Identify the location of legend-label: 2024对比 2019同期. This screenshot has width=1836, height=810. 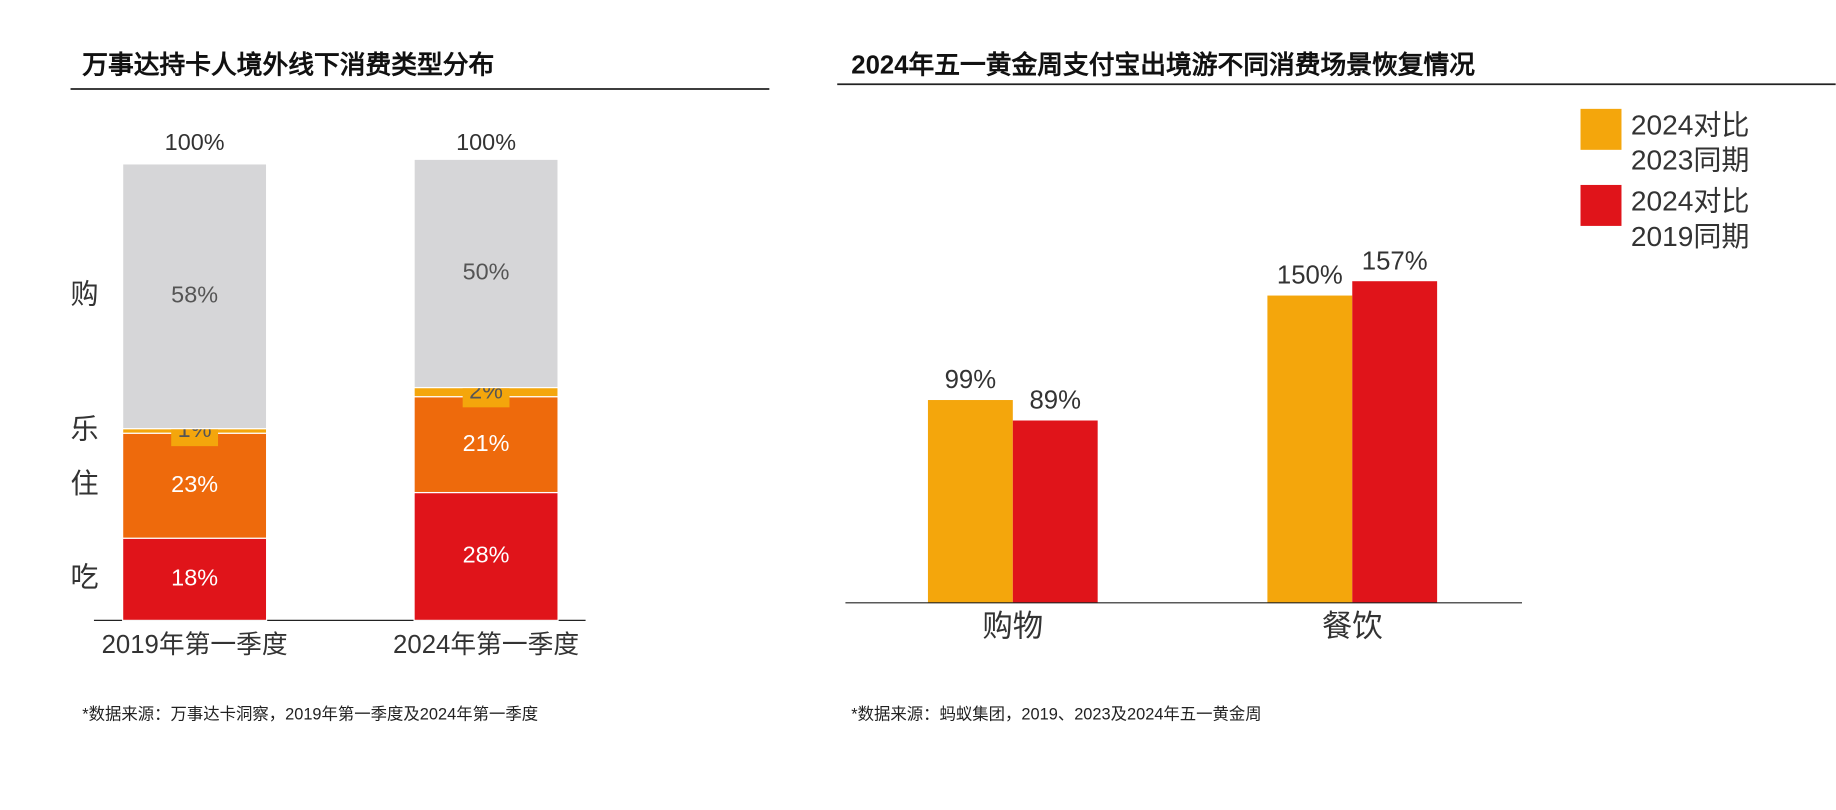
(1690, 219).